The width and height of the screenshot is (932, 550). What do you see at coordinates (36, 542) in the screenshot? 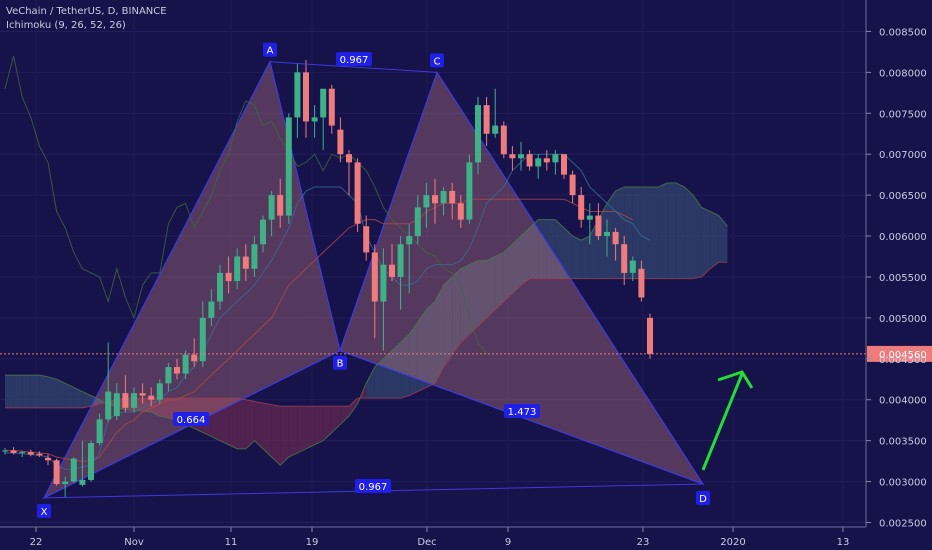
I see `x-tick-label: 22` at bounding box center [36, 542].